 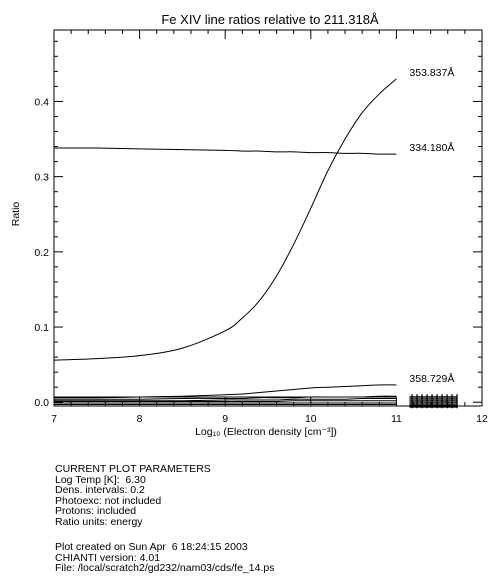 I want to click on series-label-1: 353.837Å, so click(x=431, y=72).